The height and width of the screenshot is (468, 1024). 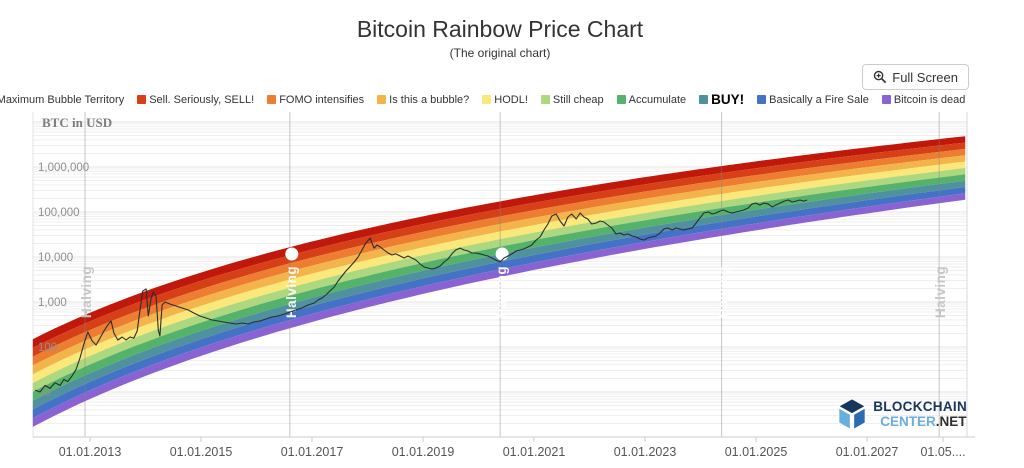 What do you see at coordinates (312, 452) in the screenshot?
I see `x-axis-label: 01.01.2017` at bounding box center [312, 452].